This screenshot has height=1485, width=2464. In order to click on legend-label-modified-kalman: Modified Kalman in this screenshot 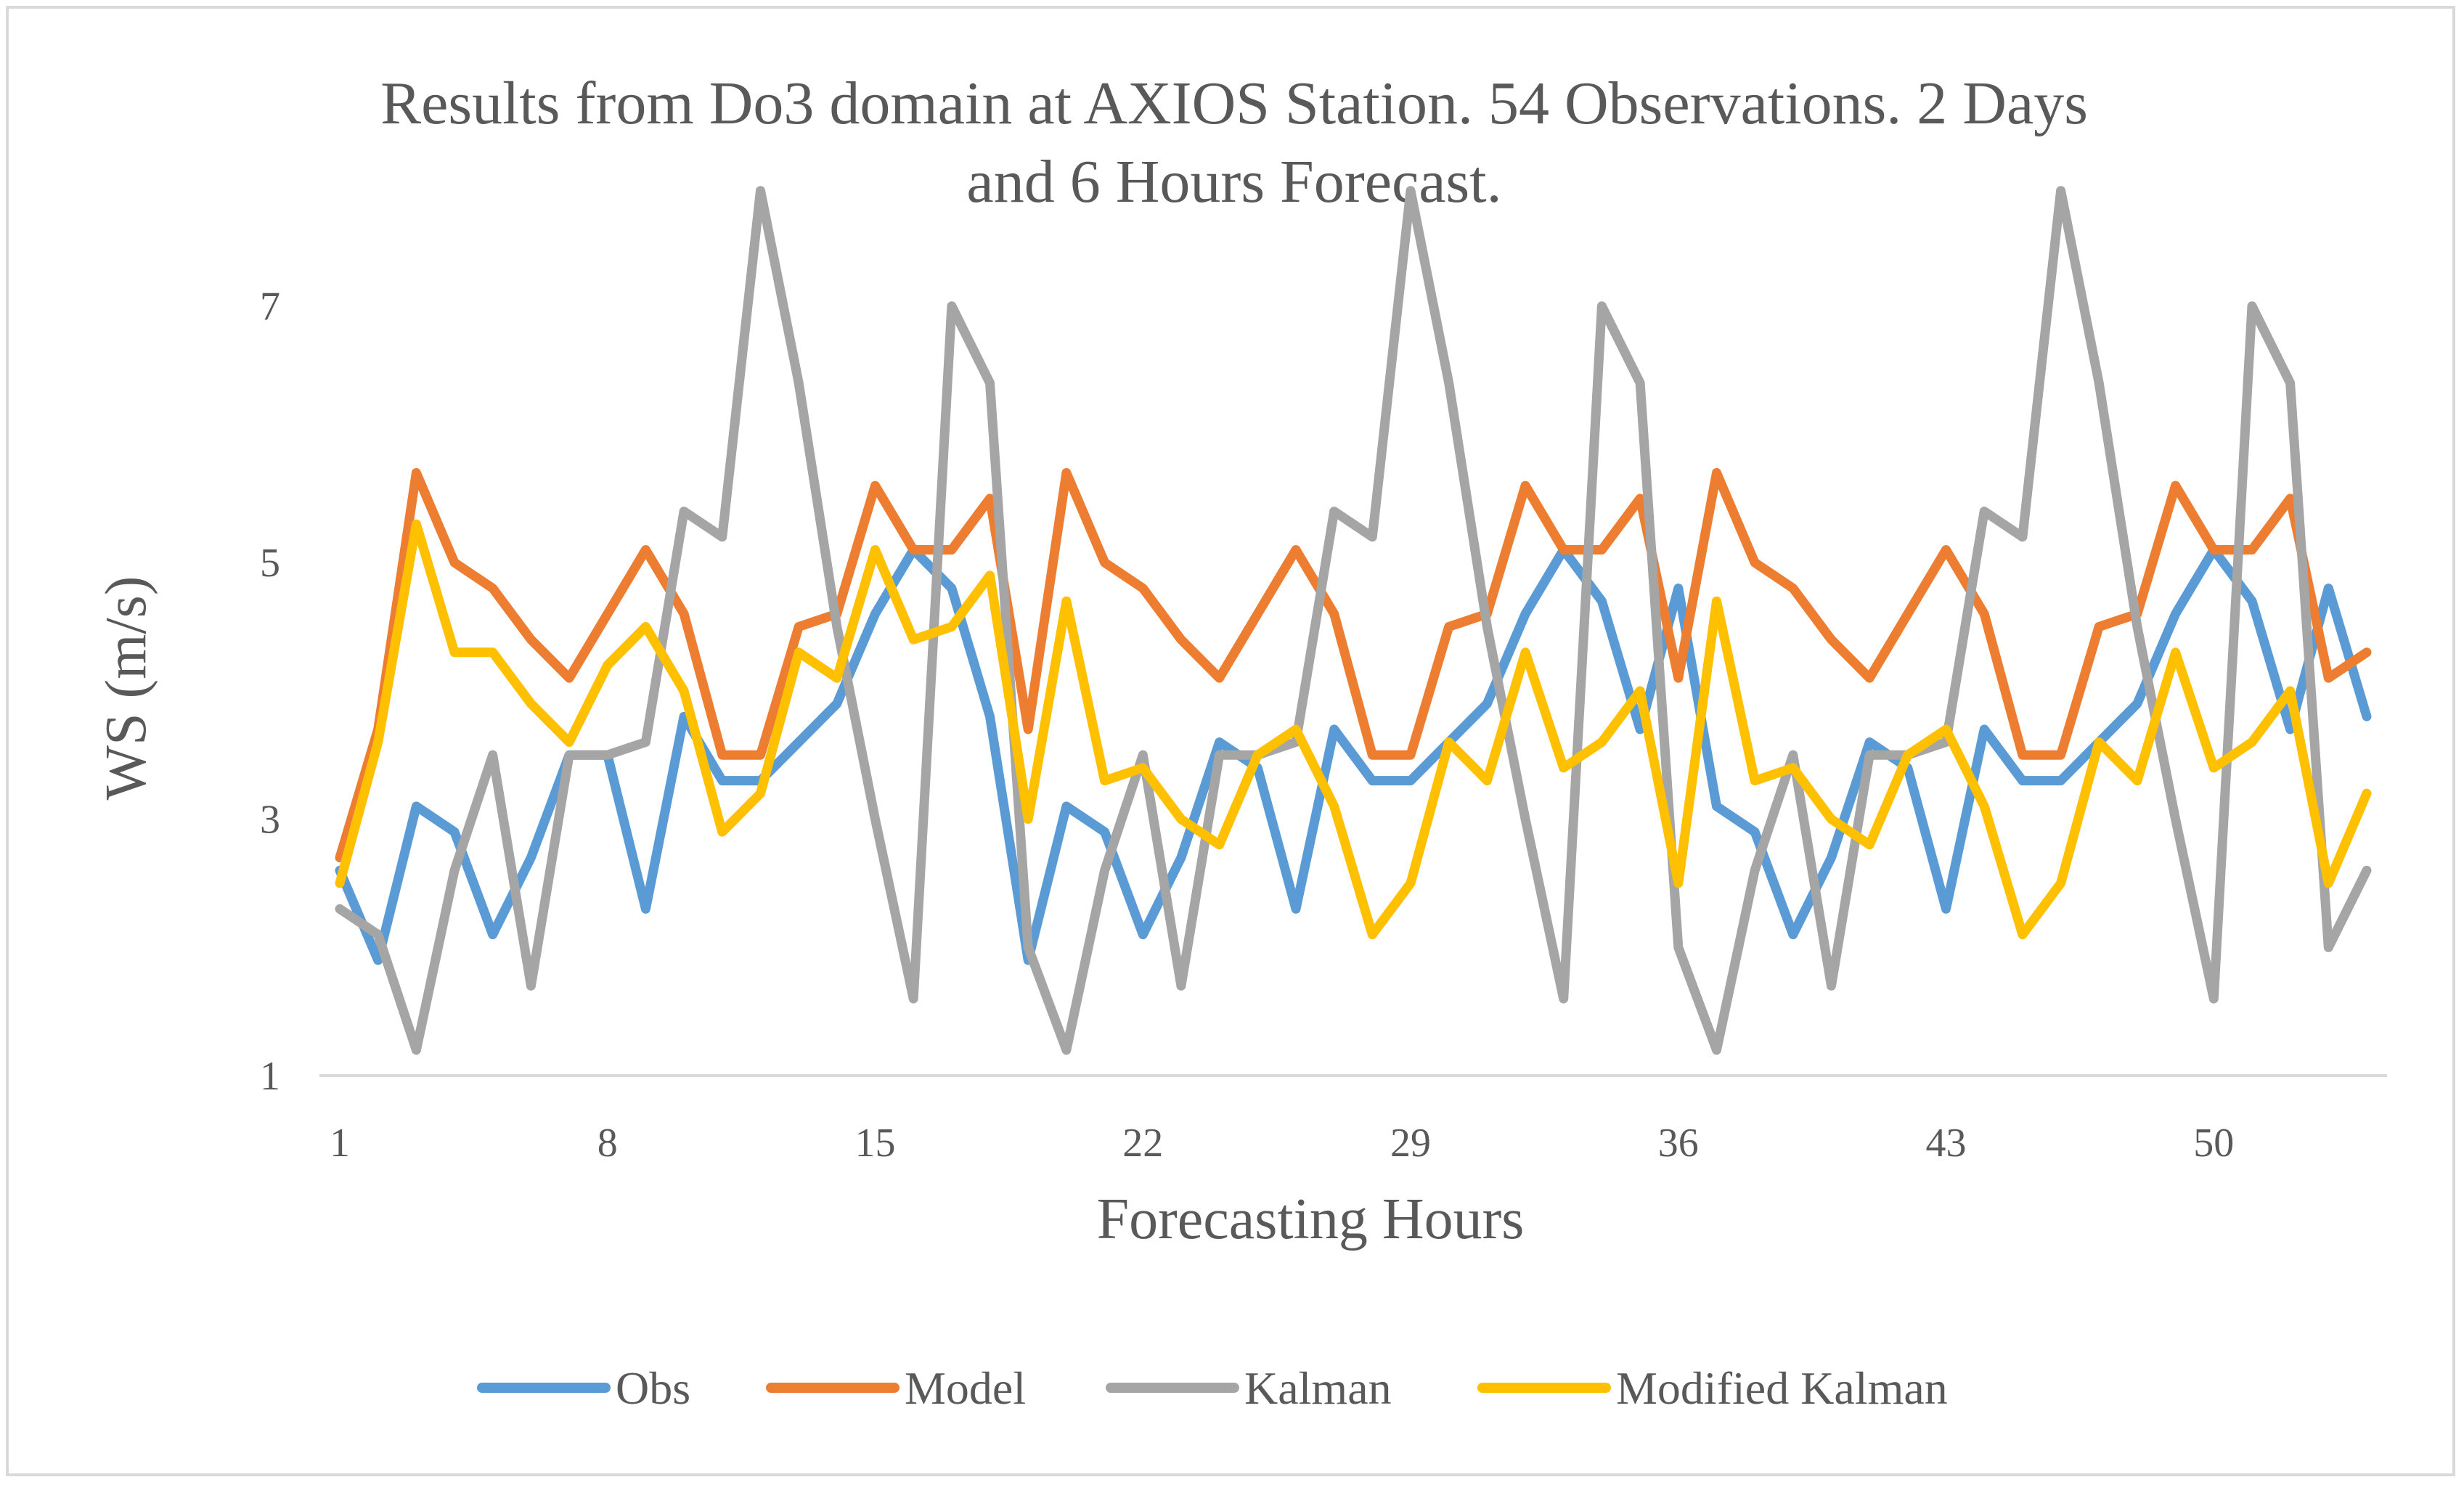, I will do `click(1782, 1388)`.